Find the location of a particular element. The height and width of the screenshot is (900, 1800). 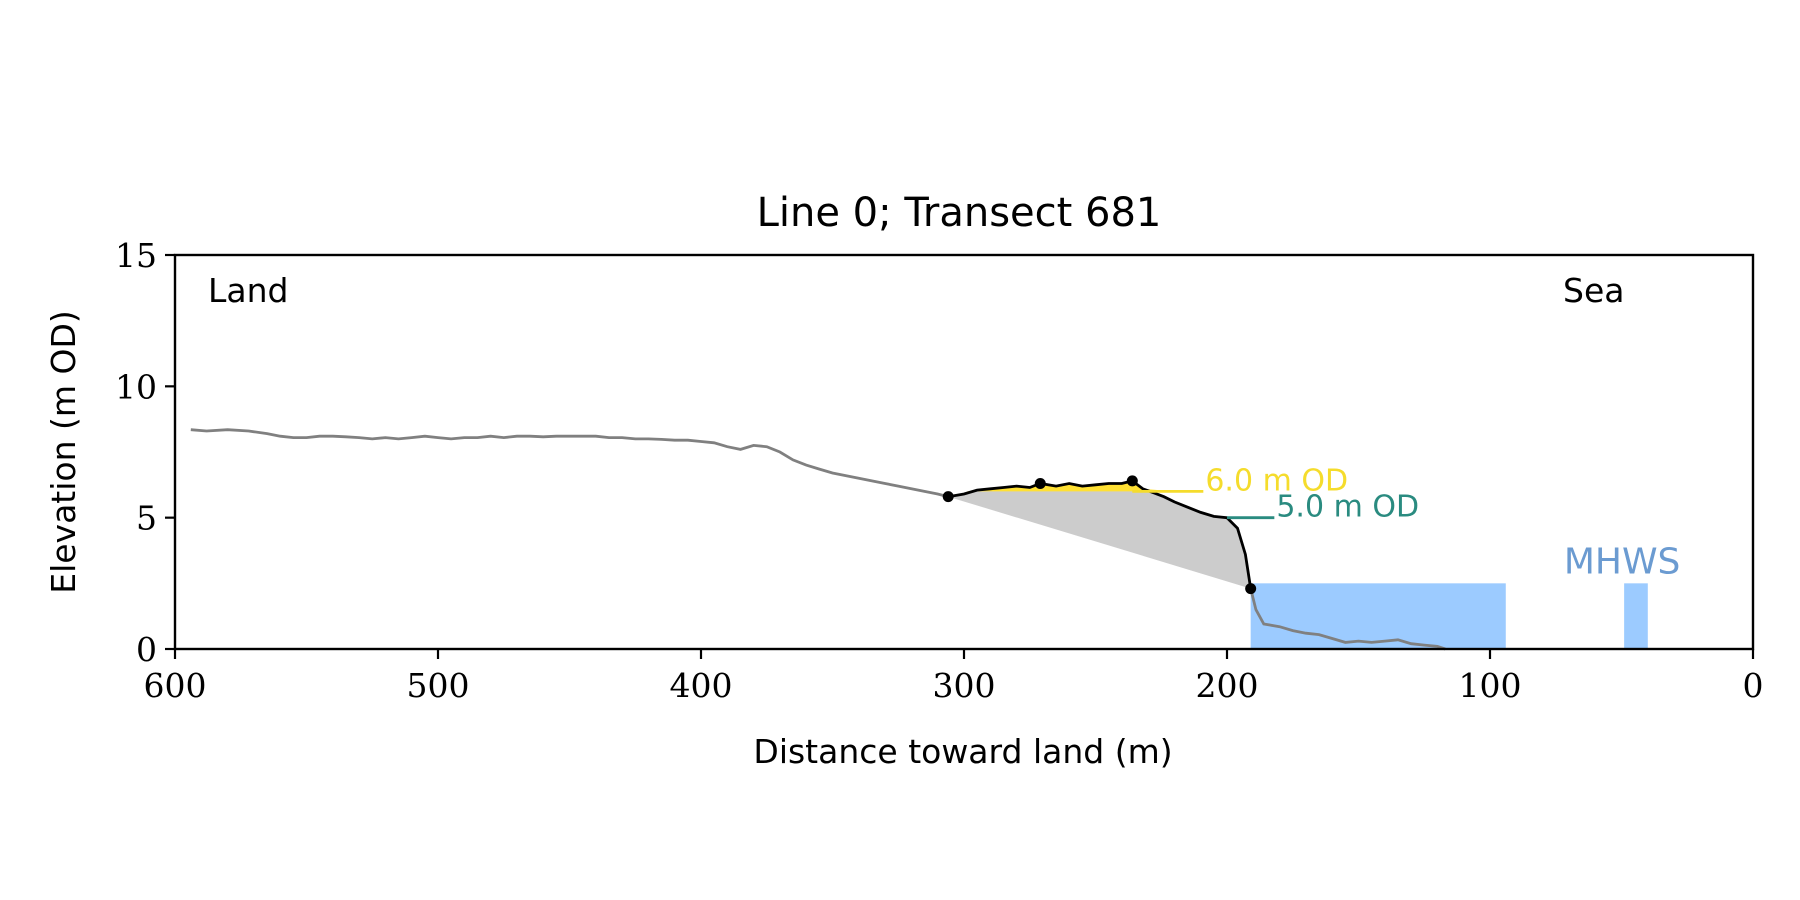

y-axis-label: Elevation (m OD) is located at coordinates (63, 452).